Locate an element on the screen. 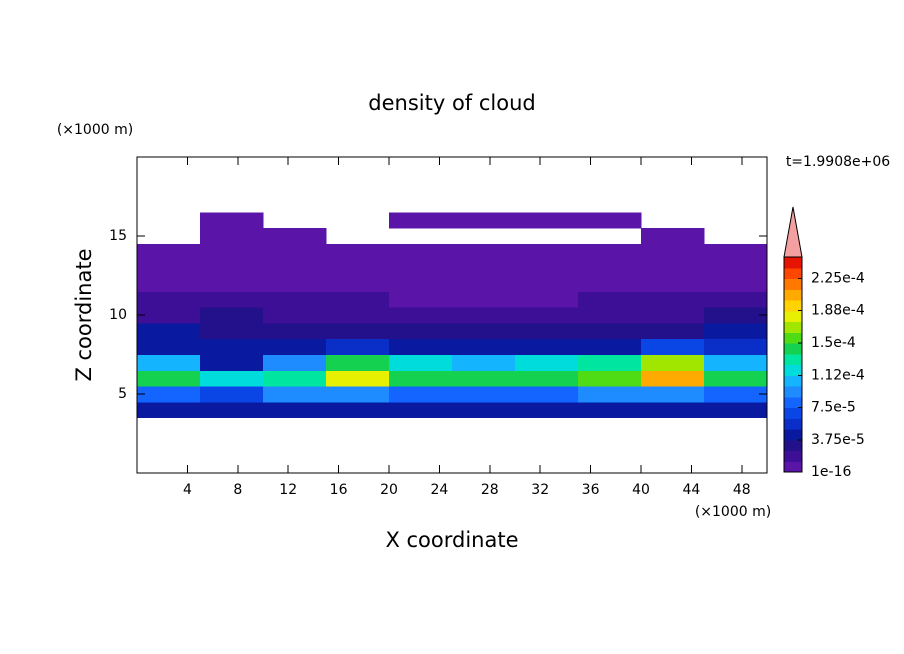 This screenshot has width=904, height=654. colorbar-tick-label: 1e-16 is located at coordinates (831, 472).